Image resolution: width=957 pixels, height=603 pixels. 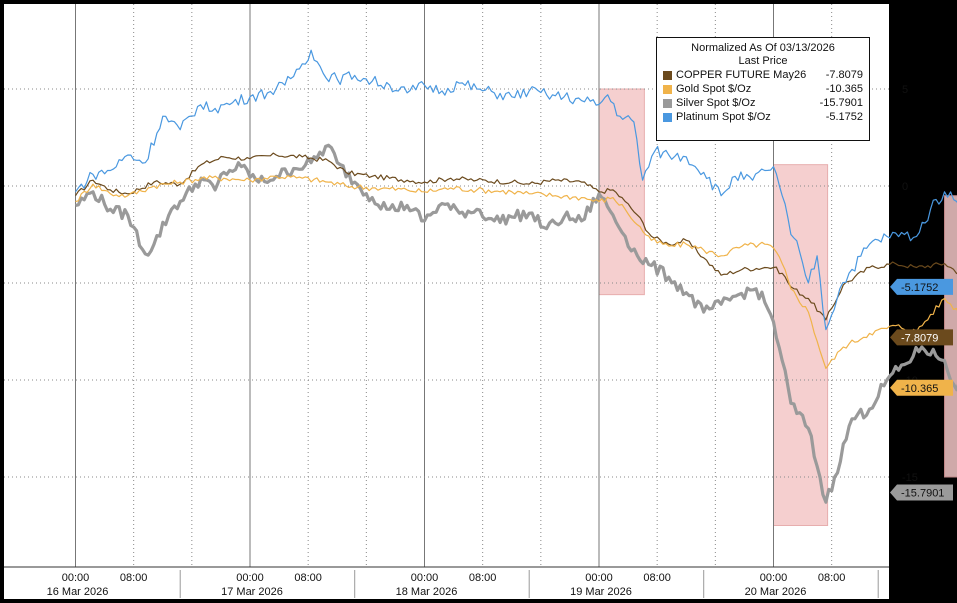 I want to click on legend-entry-platinum: Platinum Spot $/Oz -5.1752, so click(x=763, y=117).